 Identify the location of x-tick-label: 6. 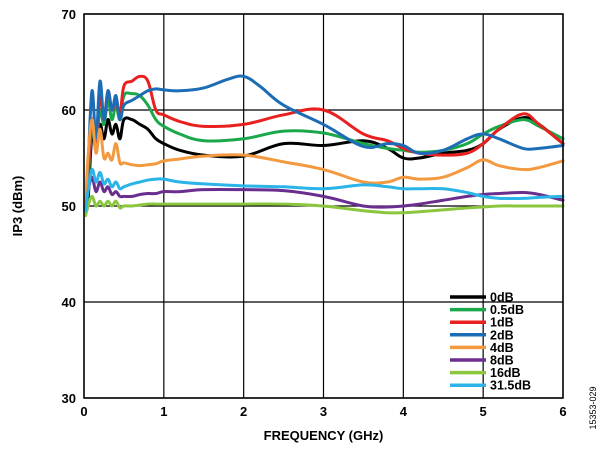
(562, 411).